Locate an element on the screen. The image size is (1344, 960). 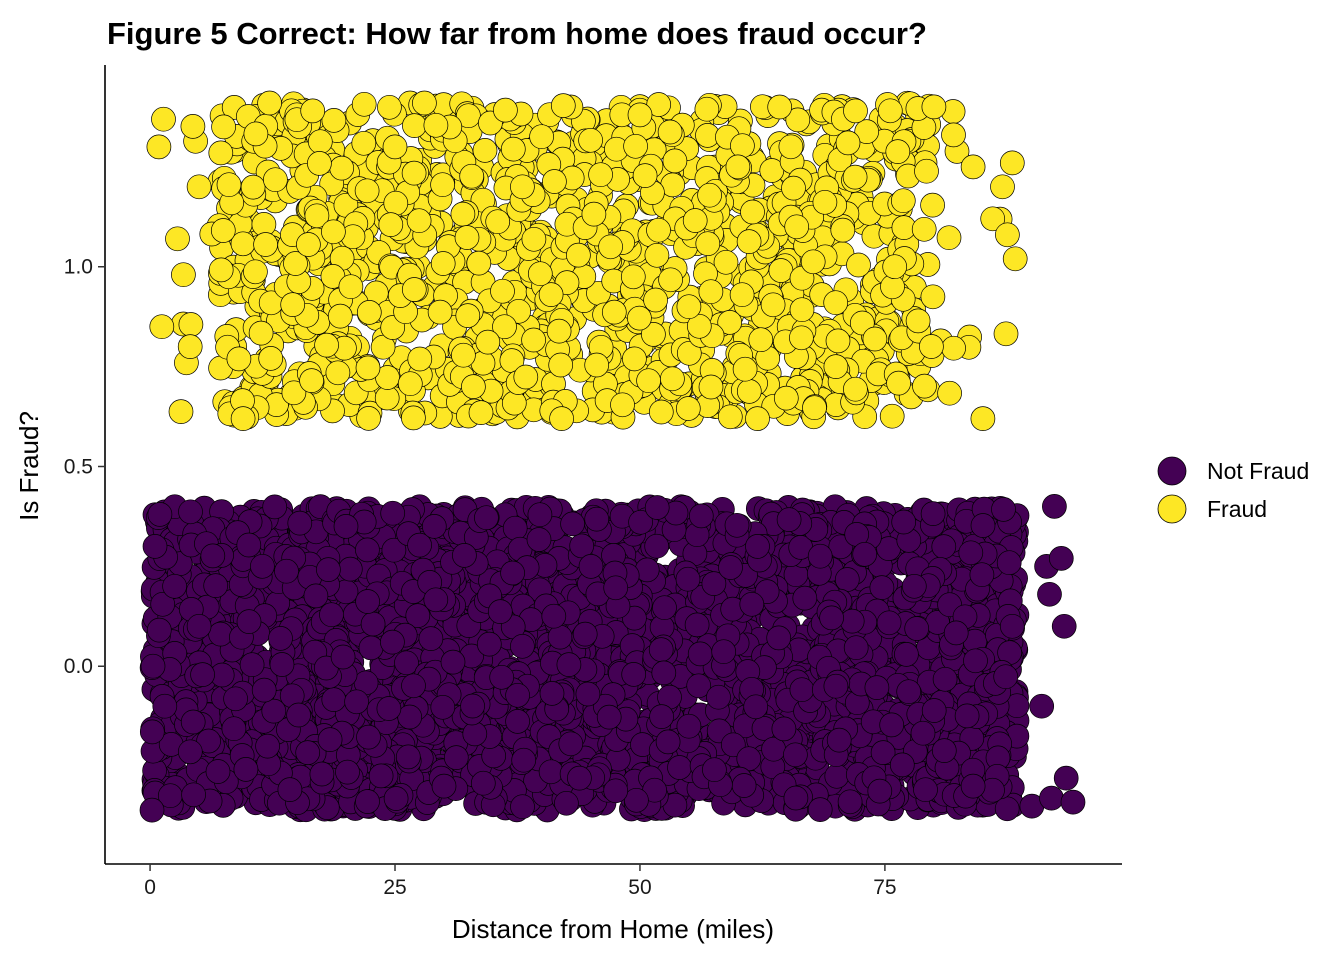
x-tick-label: 0 is located at coordinates (150, 887).